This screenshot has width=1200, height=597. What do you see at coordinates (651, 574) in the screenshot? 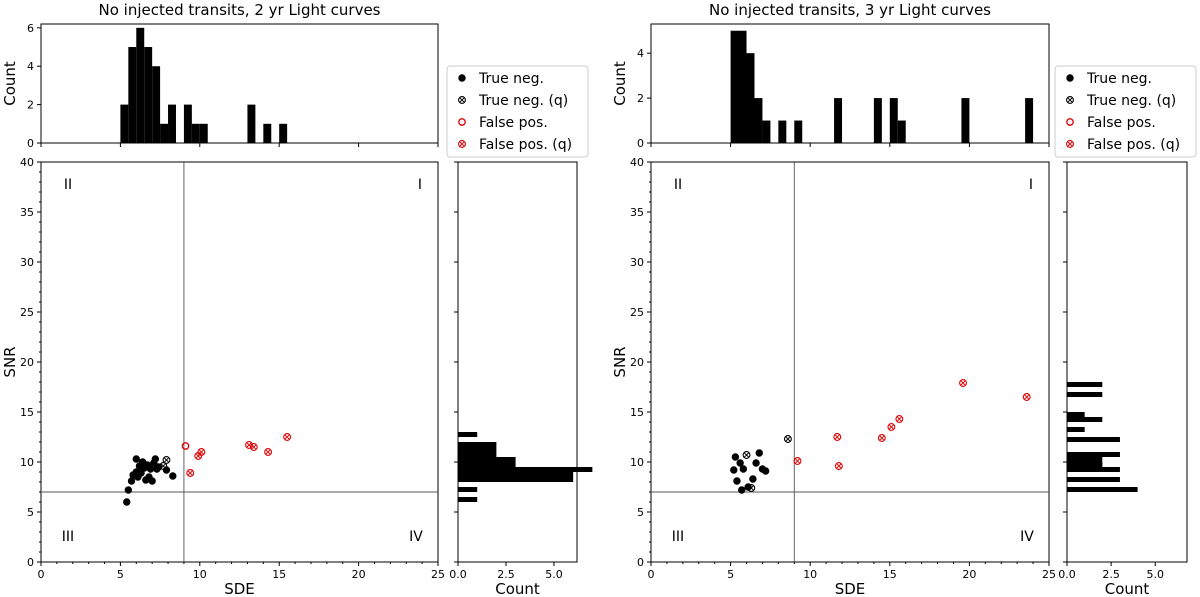
I see `x-tick-label: 0` at bounding box center [651, 574].